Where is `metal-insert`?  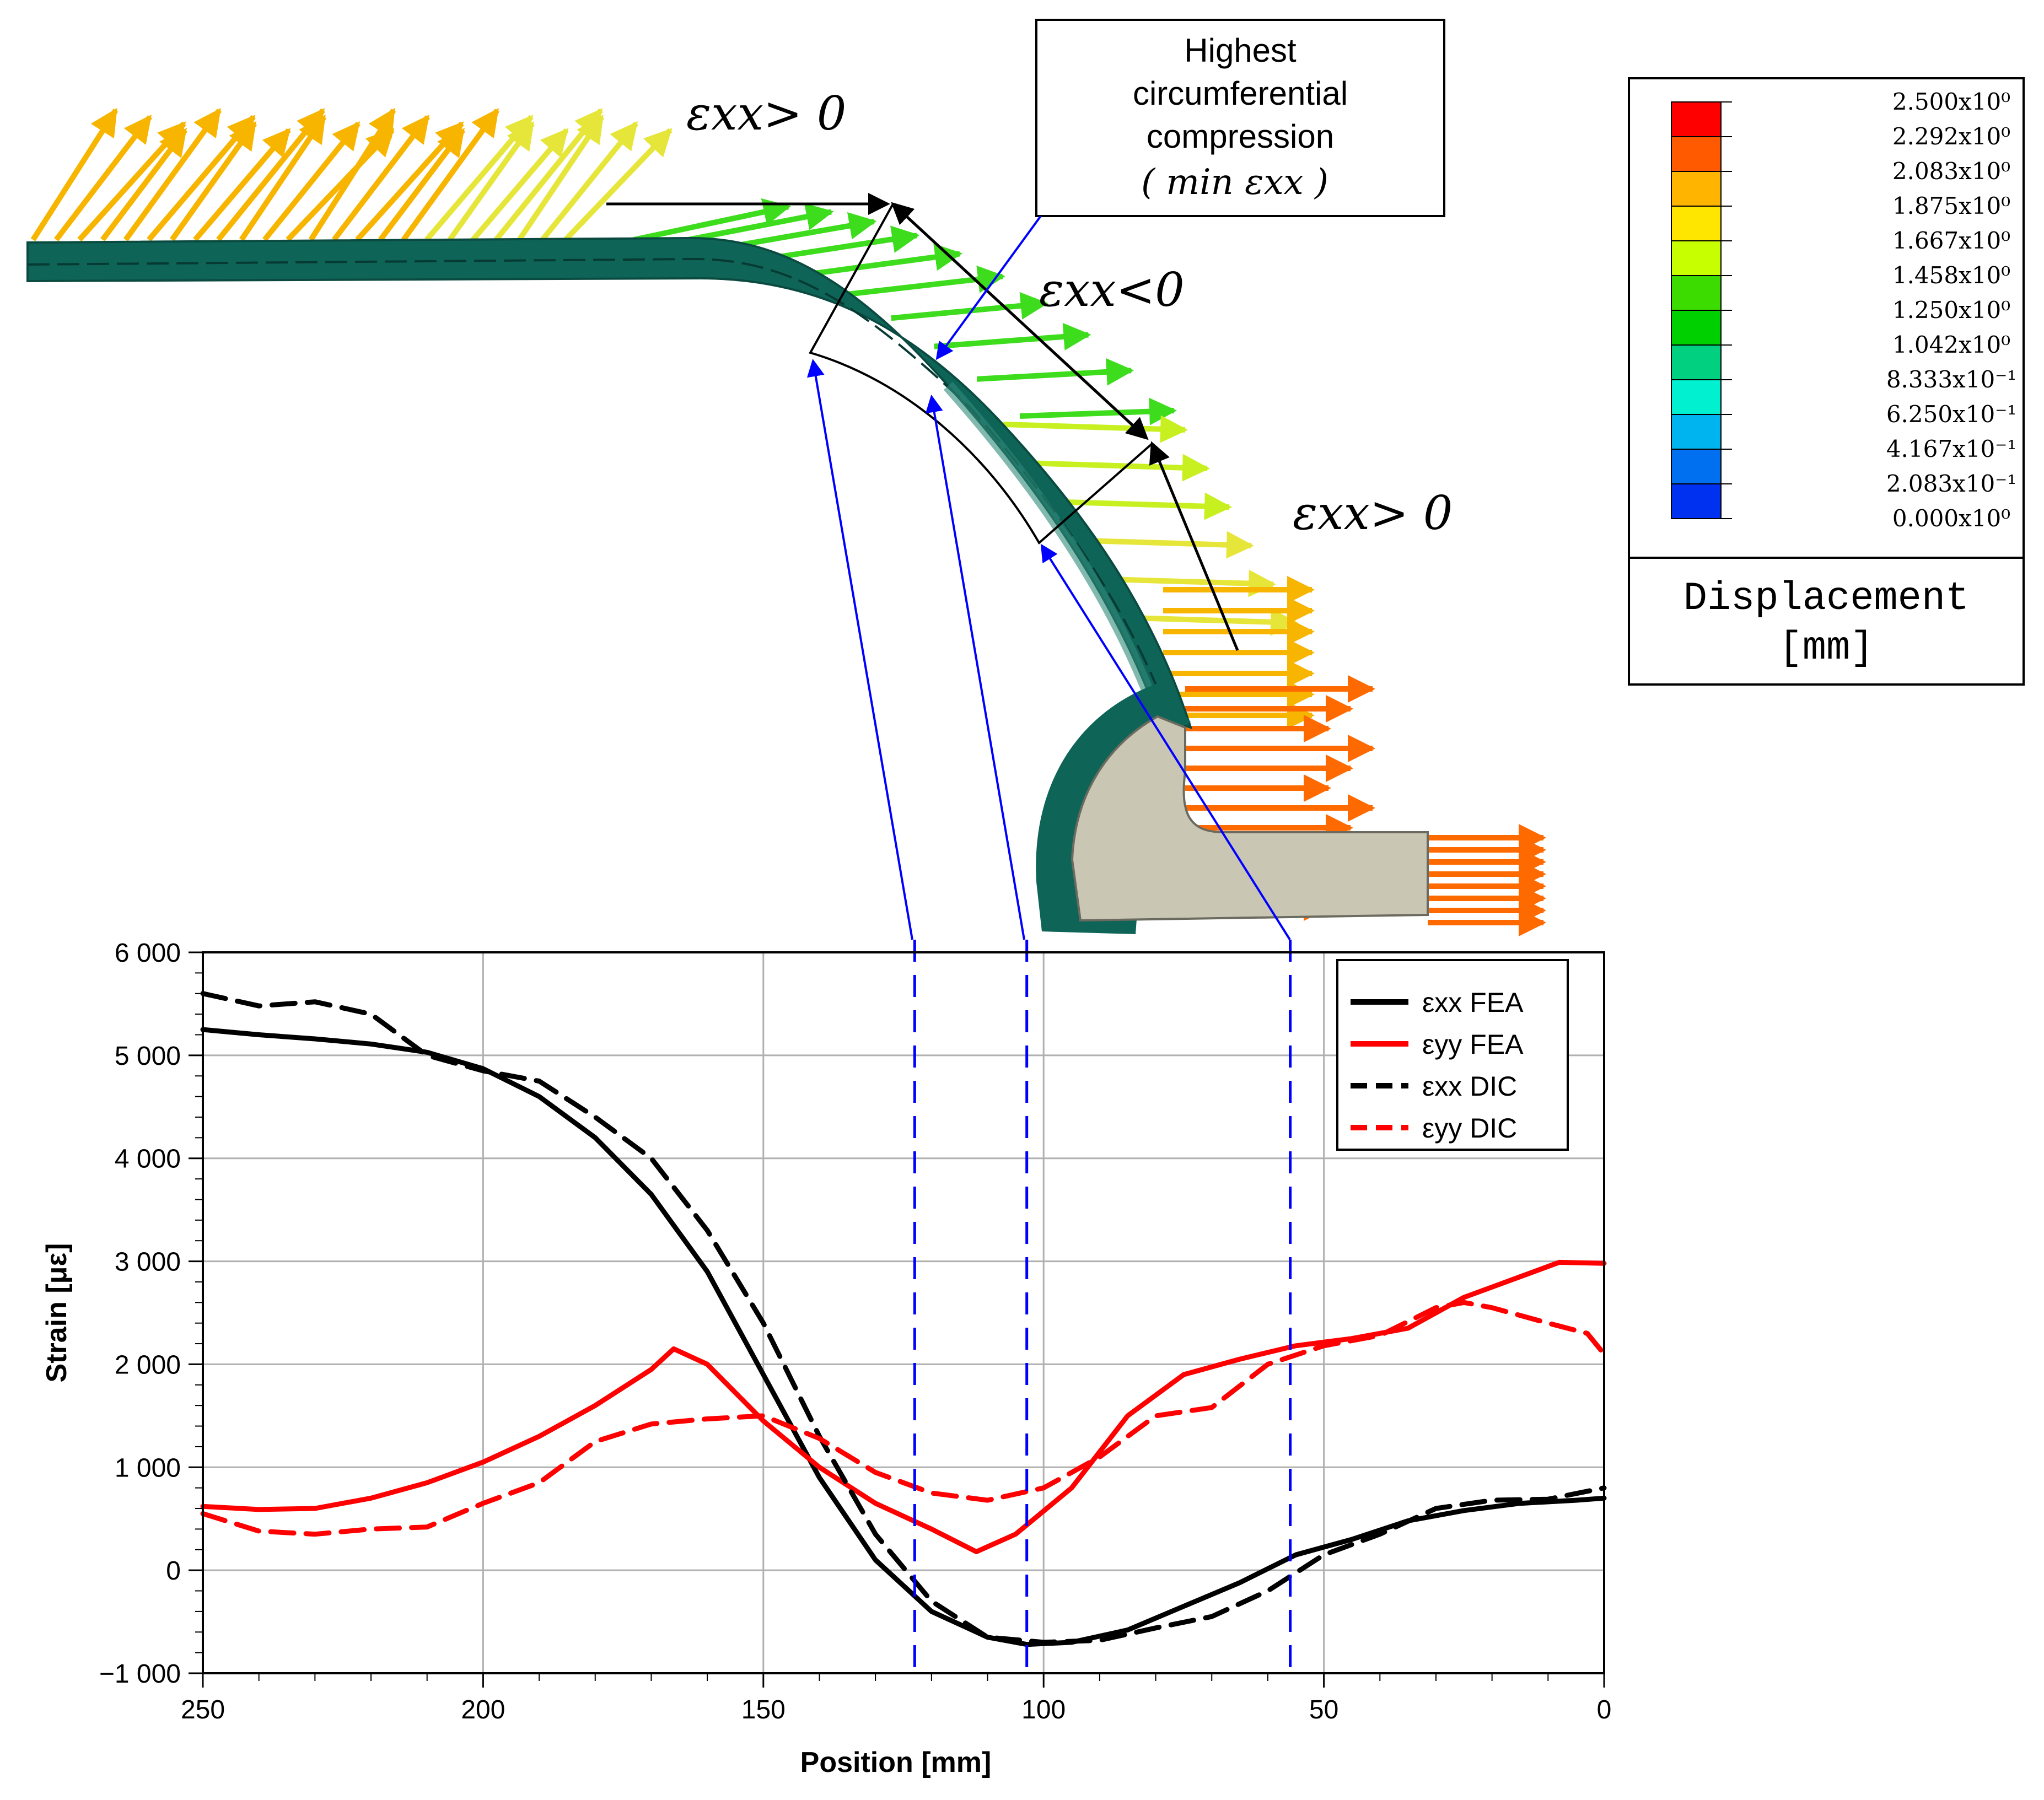
metal-insert is located at coordinates (1250, 818).